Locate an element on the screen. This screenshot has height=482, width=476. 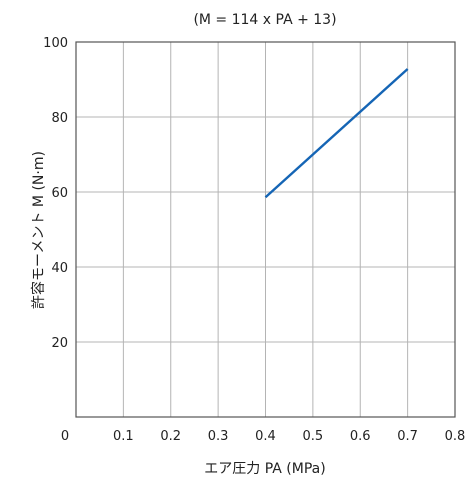
y-axis-title: 許容モーメント M (N·m) is located at coordinates (38, 230).